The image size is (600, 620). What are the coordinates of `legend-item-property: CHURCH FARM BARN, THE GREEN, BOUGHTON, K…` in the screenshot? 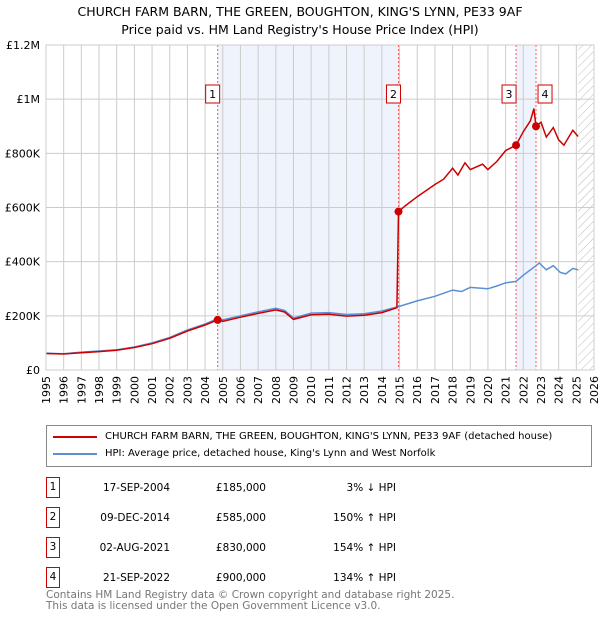 It's located at (319, 437).